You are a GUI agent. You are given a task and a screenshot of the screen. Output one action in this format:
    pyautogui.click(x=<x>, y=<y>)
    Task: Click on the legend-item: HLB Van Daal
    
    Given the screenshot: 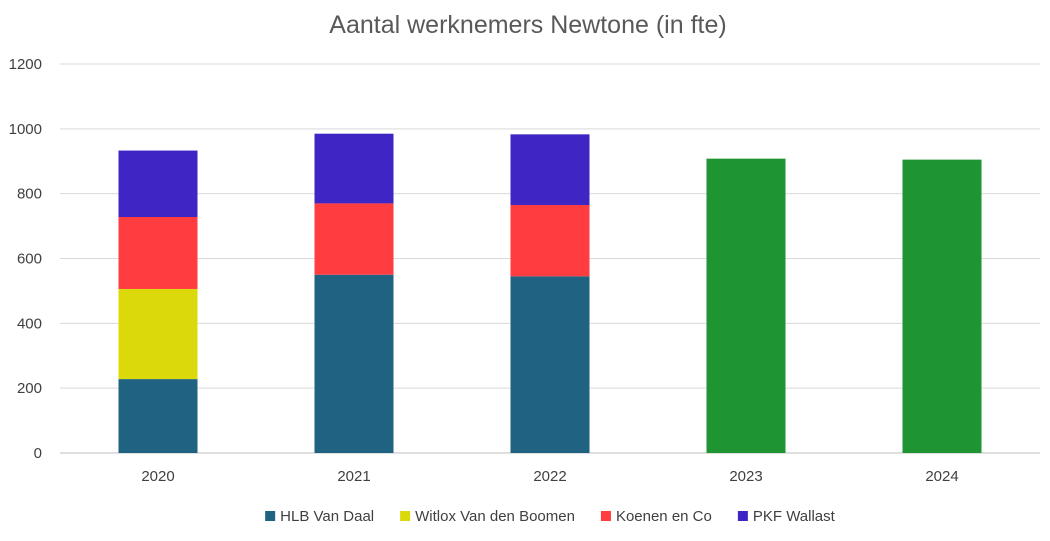 What is the action you would take?
    pyautogui.click(x=319, y=516)
    